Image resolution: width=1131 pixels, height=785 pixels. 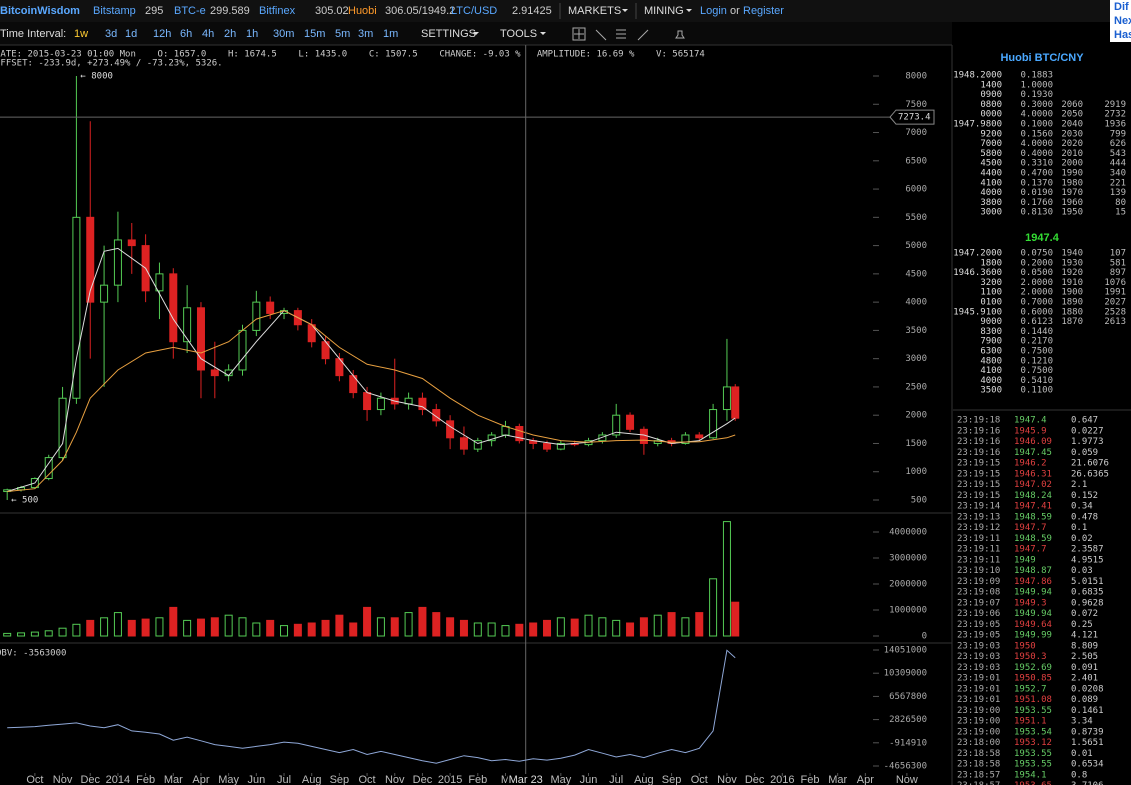 I want to click on trade-time: 23:19:01, so click(x=978, y=700).